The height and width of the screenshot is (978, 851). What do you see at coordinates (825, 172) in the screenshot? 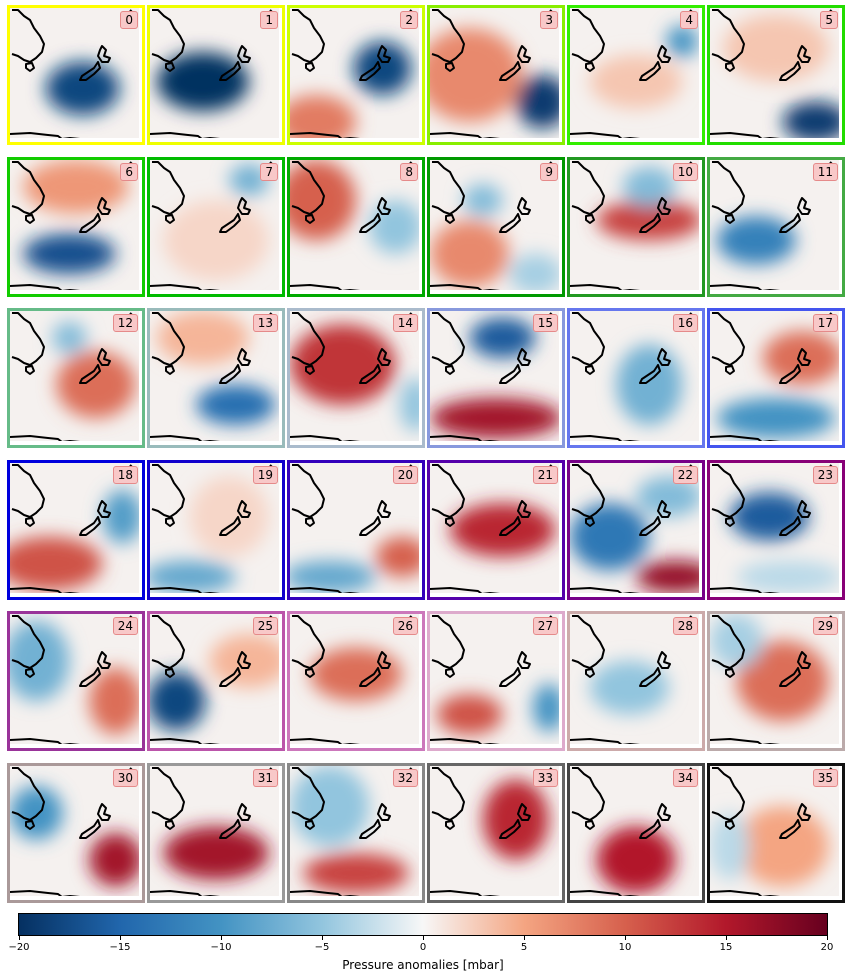
I see `panel-index-badge: 11` at bounding box center [825, 172].